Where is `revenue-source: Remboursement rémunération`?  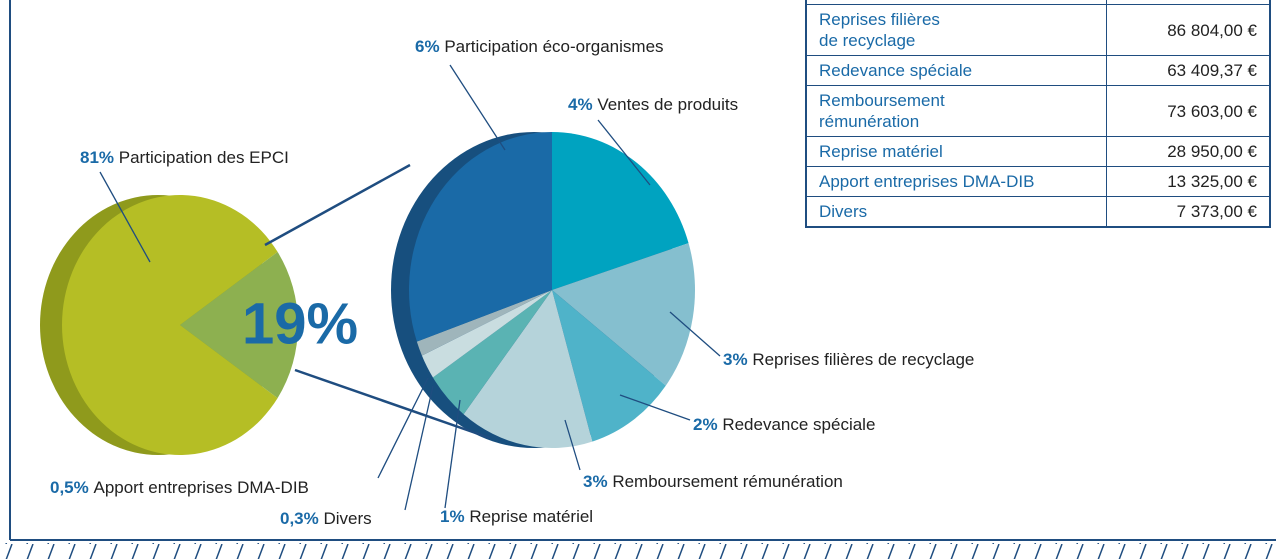
revenue-source: Remboursement rémunération is located at coordinates (956, 111).